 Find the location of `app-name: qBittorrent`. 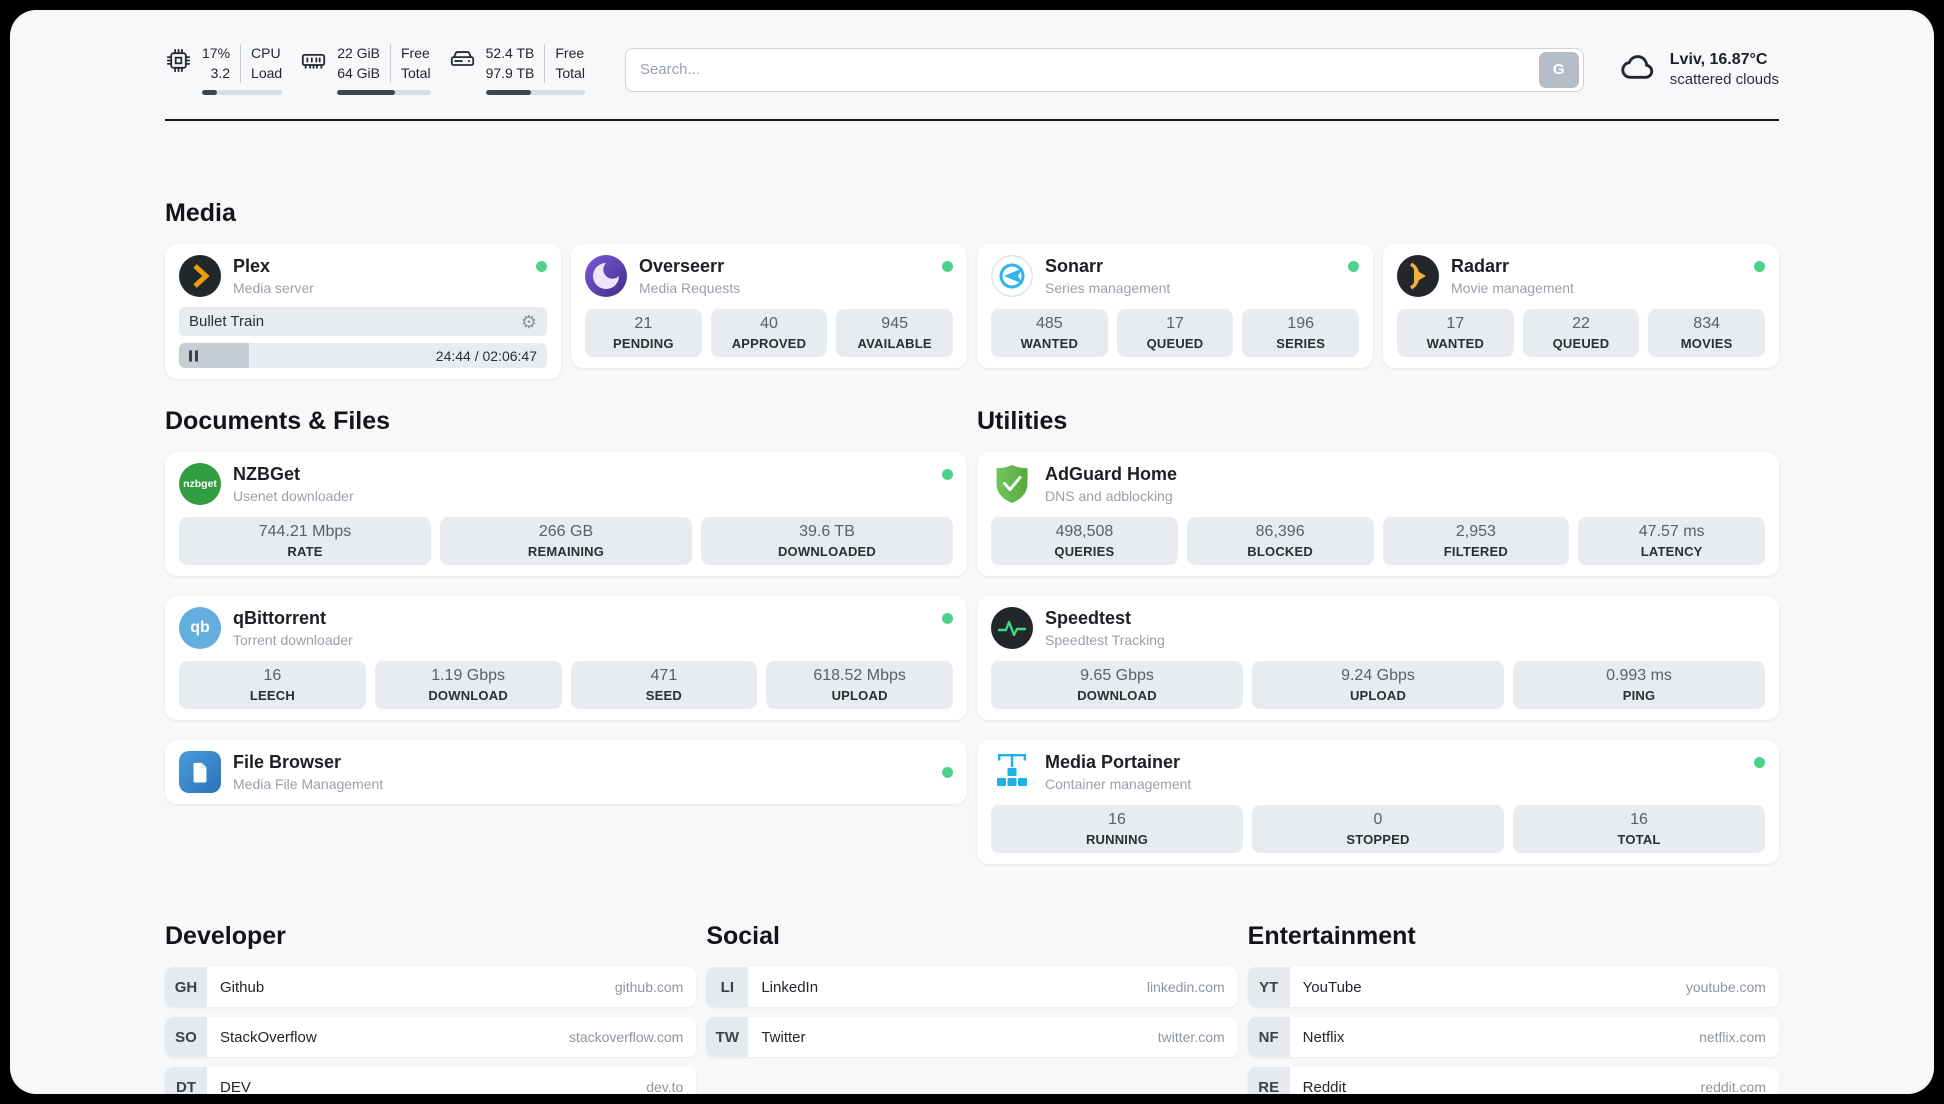

app-name: qBittorrent is located at coordinates (279, 618).